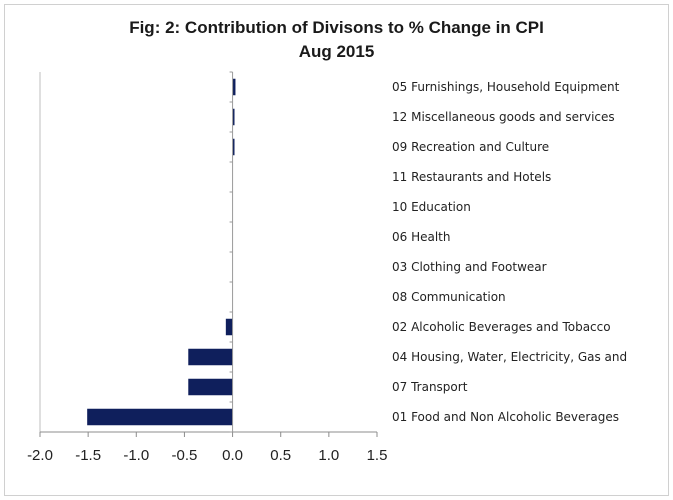  I want to click on x-tick-label: 0.5, so click(280, 455).